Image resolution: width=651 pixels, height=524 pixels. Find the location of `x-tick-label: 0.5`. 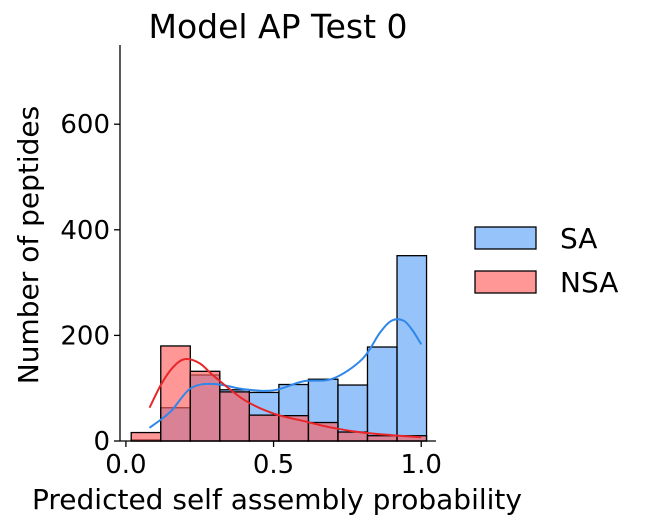

x-tick-label: 0.5 is located at coordinates (273, 465).